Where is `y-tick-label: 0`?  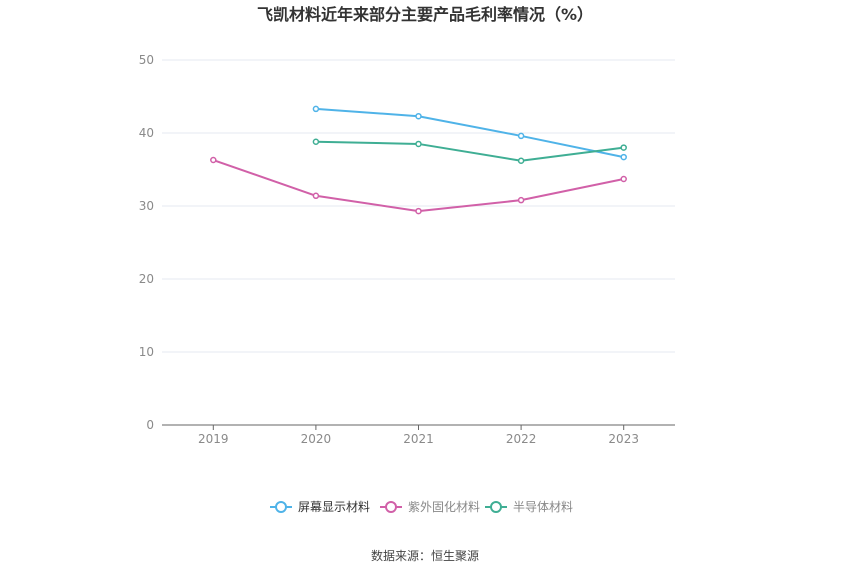 y-tick-label: 0 is located at coordinates (150, 425).